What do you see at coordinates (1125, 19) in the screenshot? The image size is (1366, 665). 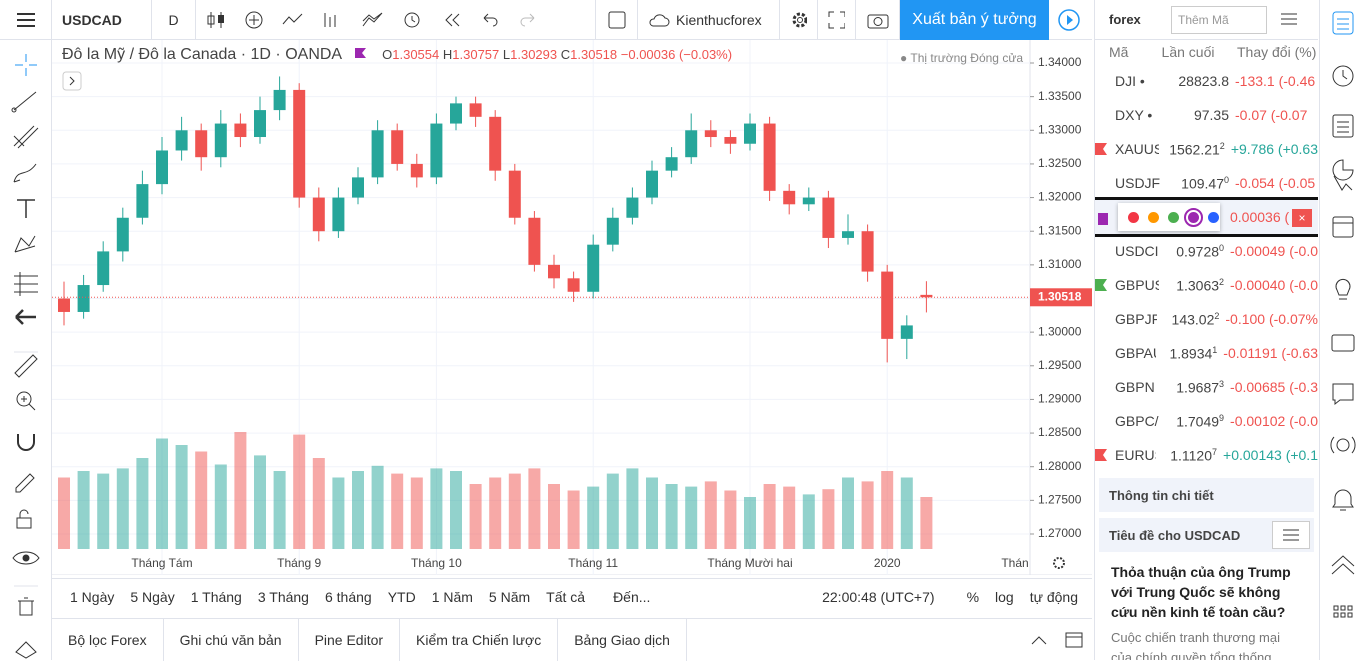 I see `watchlist-name: forex` at bounding box center [1125, 19].